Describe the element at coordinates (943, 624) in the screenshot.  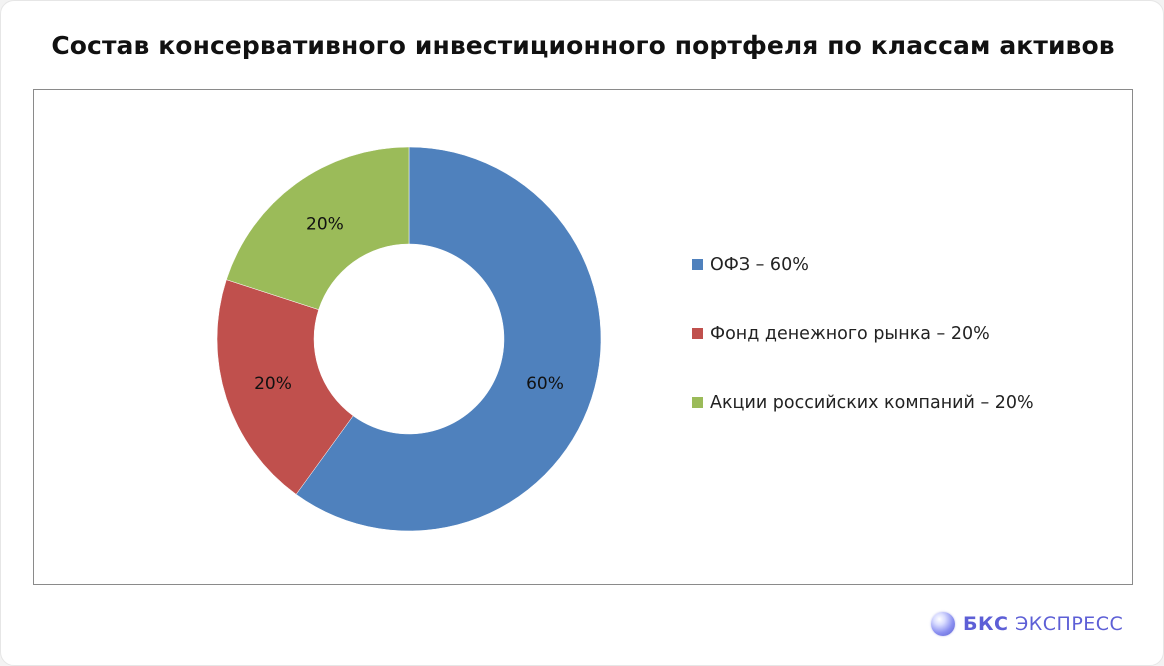
I see `brand-orb-icon` at that location.